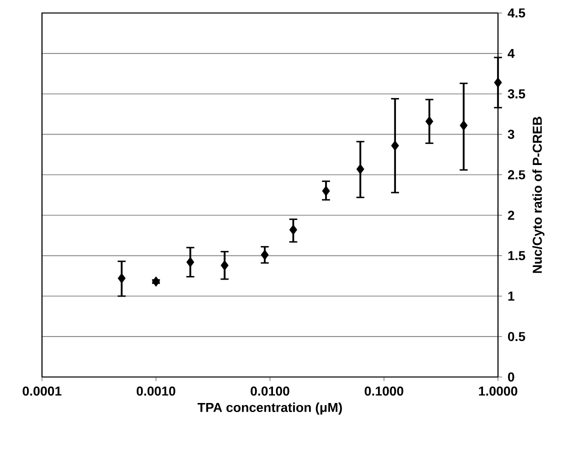  Describe the element at coordinates (517, 337) in the screenshot. I see `y-tick-label: 0.5` at that location.